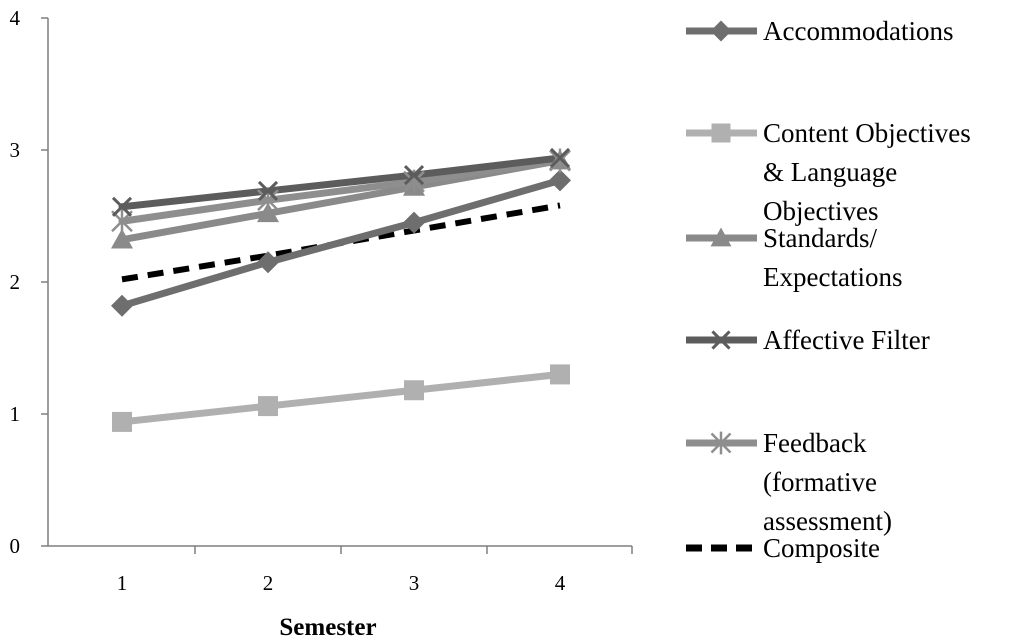  Describe the element at coordinates (414, 583) in the screenshot. I see `x-tick-label: 3` at that location.